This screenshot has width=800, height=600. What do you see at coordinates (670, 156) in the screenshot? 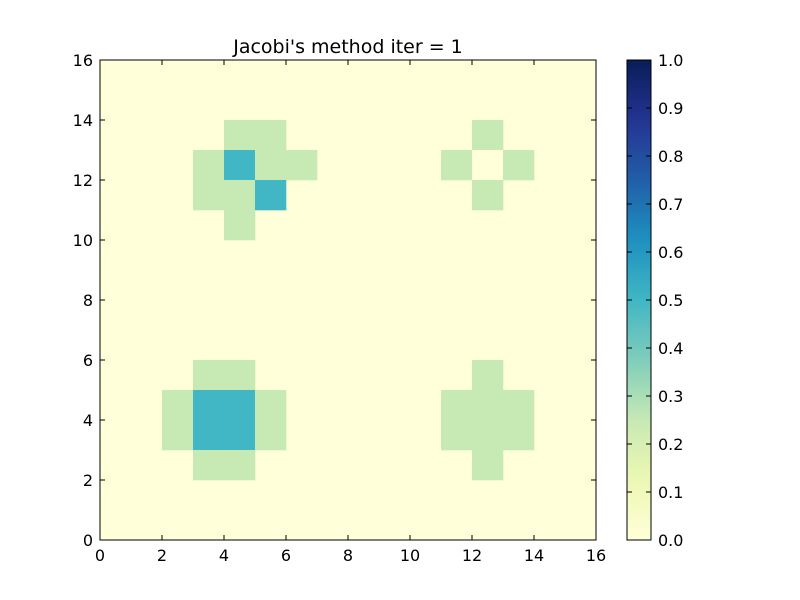
I see `colorbar-tick-label: 0.8` at bounding box center [670, 156].